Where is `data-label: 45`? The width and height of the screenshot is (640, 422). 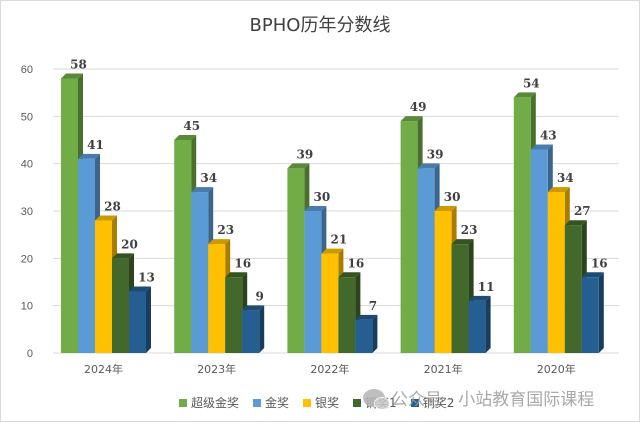 data-label: 45 is located at coordinates (191, 126).